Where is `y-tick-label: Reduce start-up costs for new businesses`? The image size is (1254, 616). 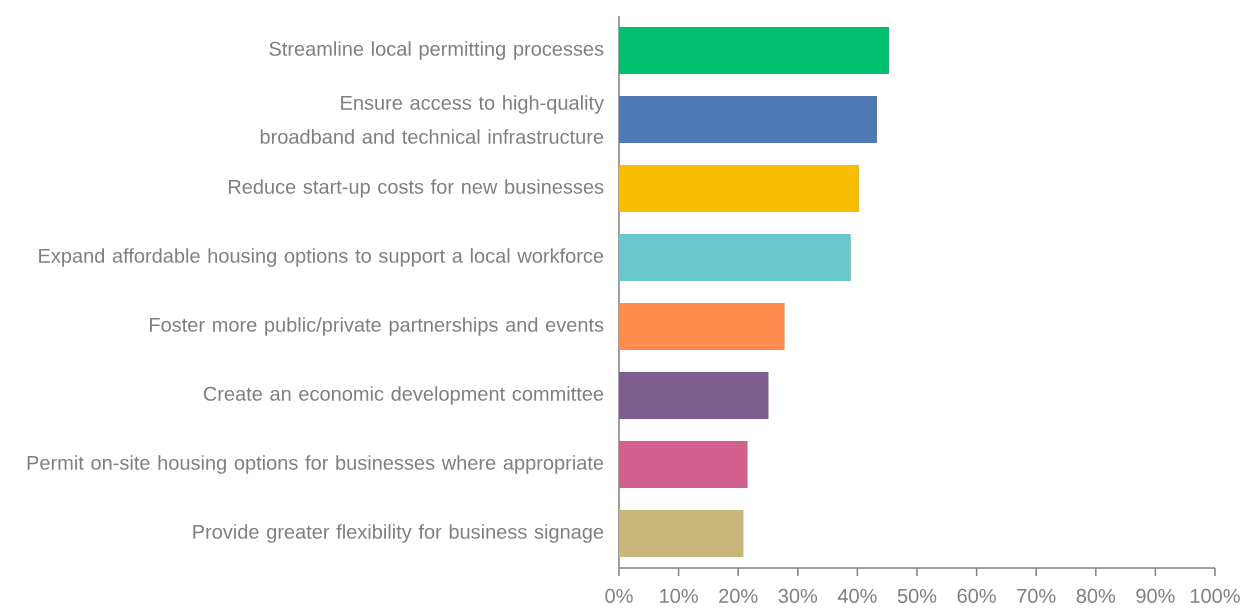
y-tick-label: Reduce start-up costs for new businesses is located at coordinates (416, 188).